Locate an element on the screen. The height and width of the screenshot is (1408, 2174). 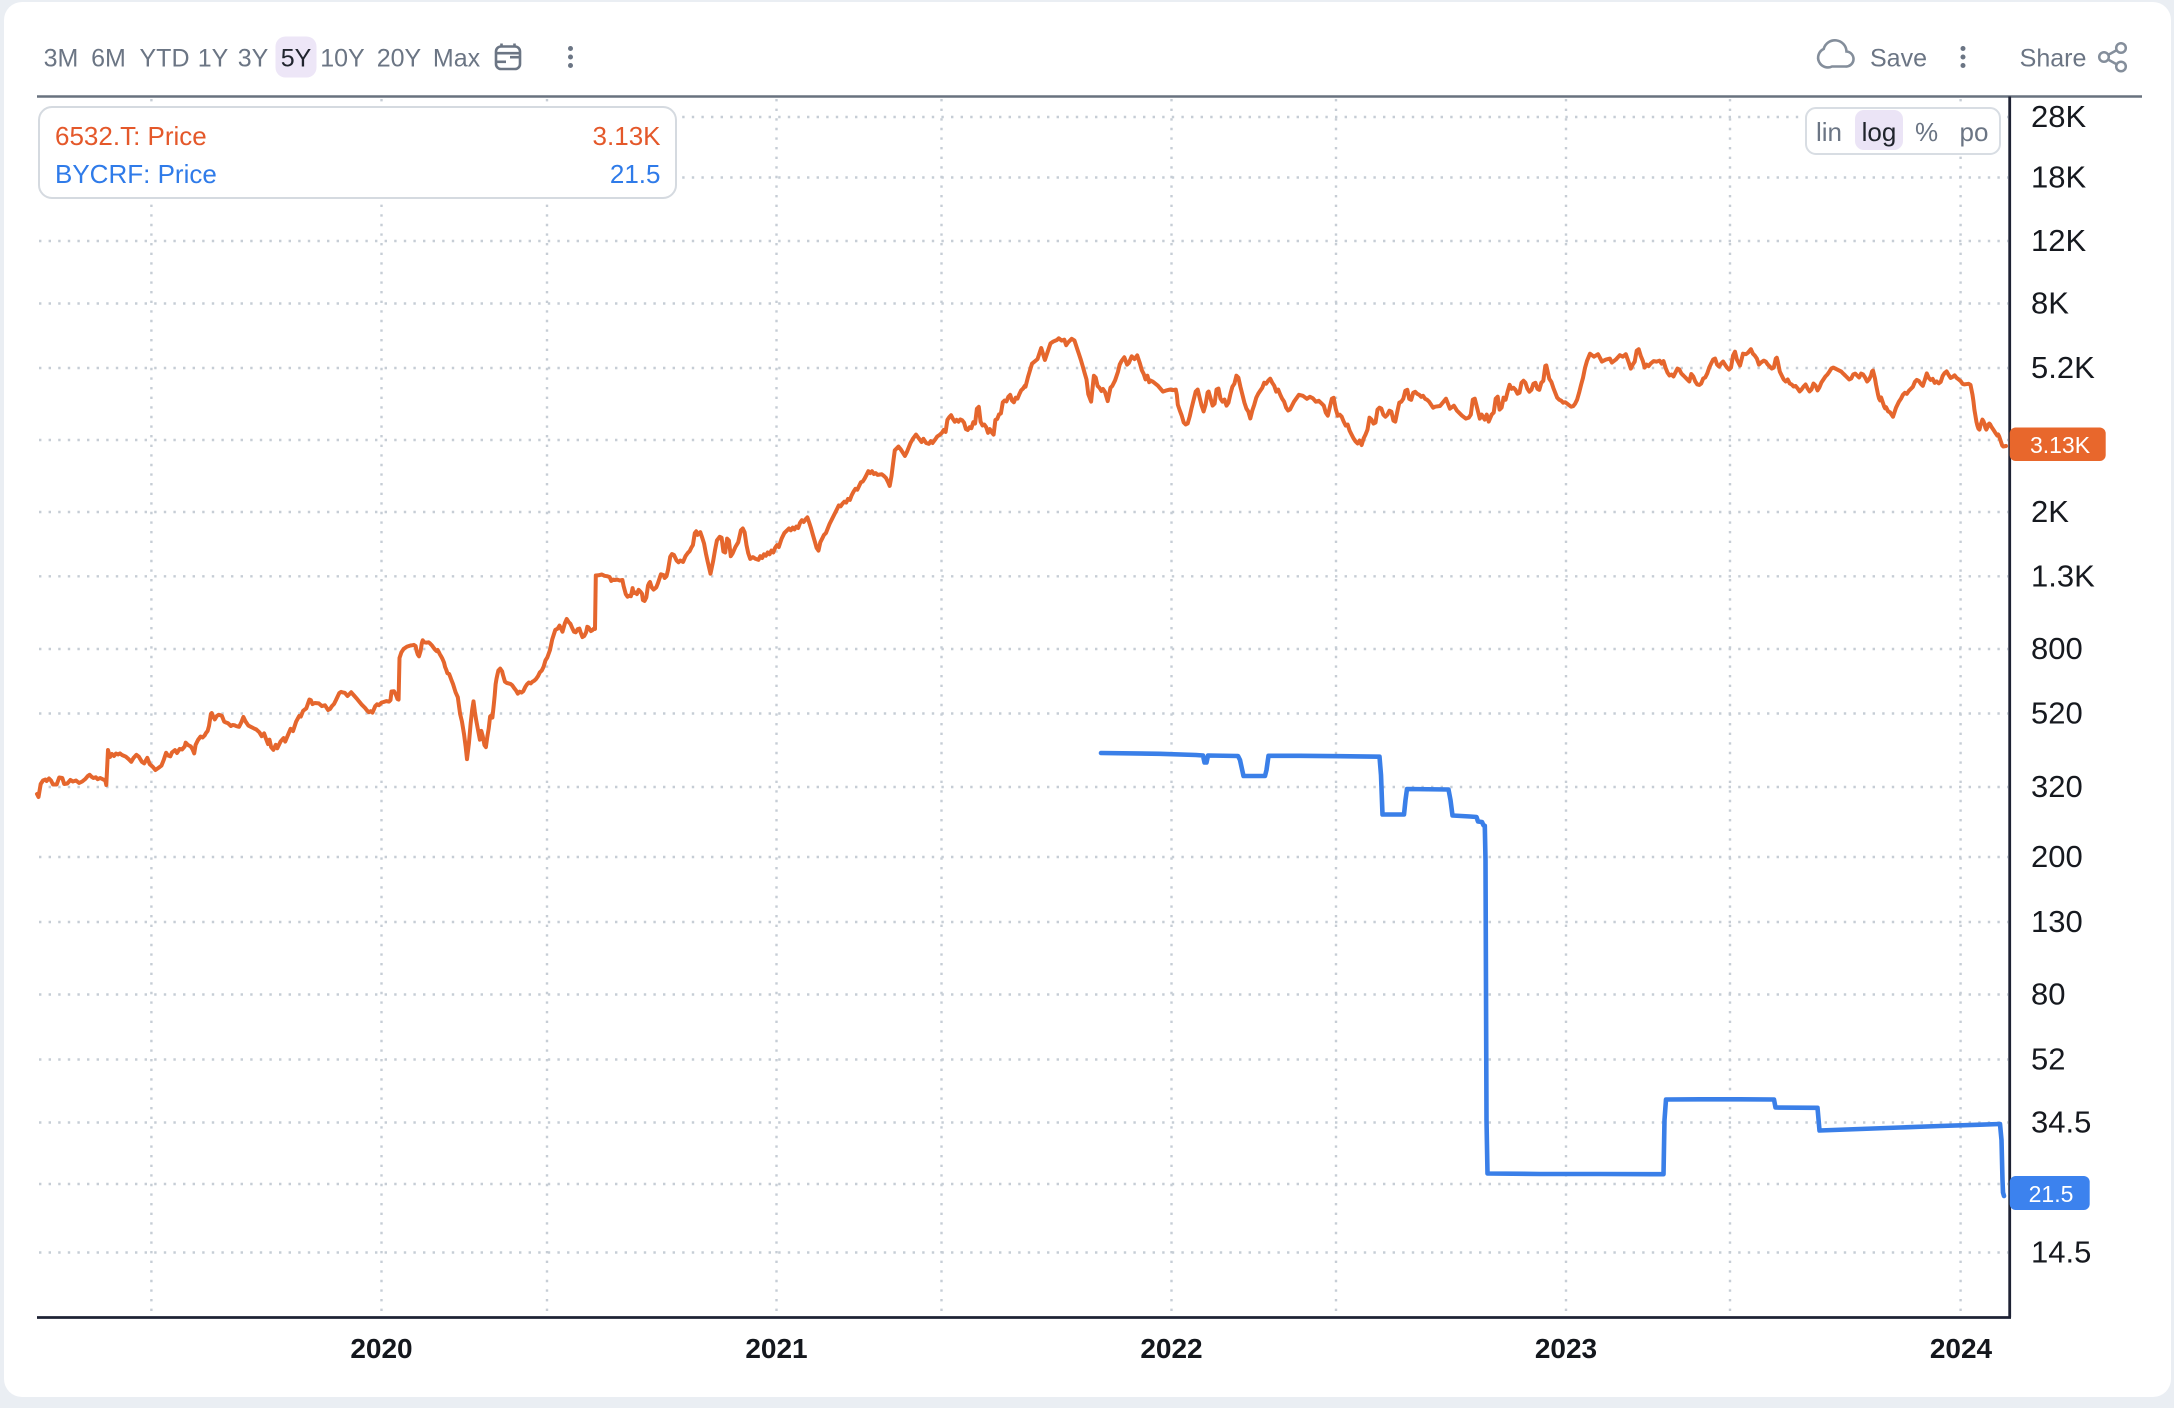
svg-text: 2023 is located at coordinates (1566, 1348).